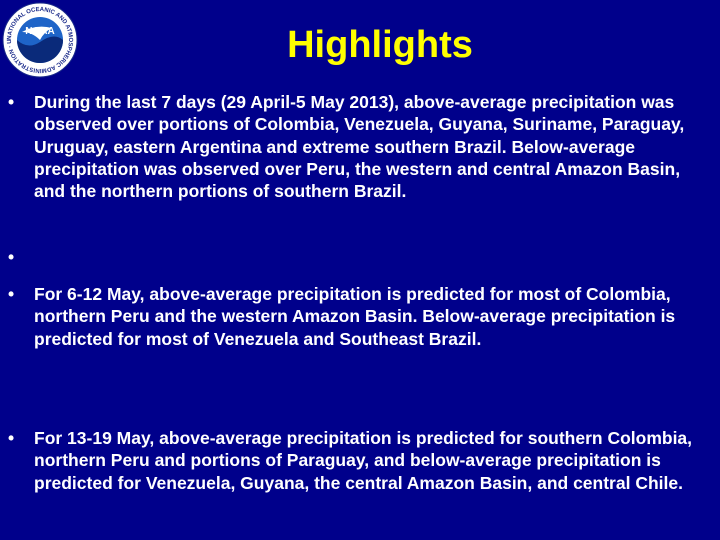 This screenshot has height=540, width=720. Describe the element at coordinates (380, 45) in the screenshot. I see `slide-title: Highlights` at that location.